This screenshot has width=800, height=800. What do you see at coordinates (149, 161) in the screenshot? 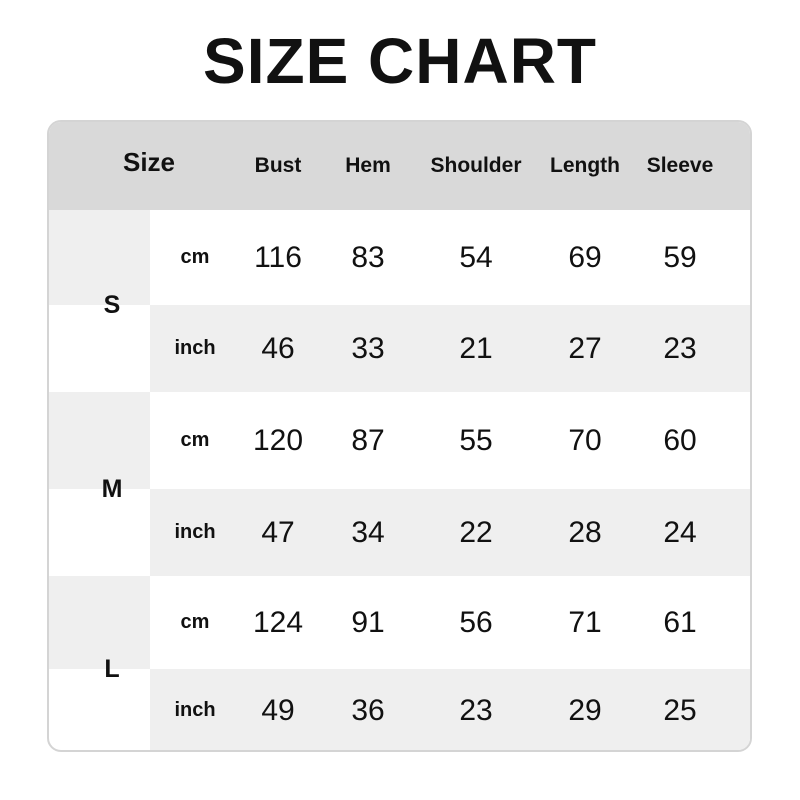
I see `header-size: Size` at bounding box center [149, 161].